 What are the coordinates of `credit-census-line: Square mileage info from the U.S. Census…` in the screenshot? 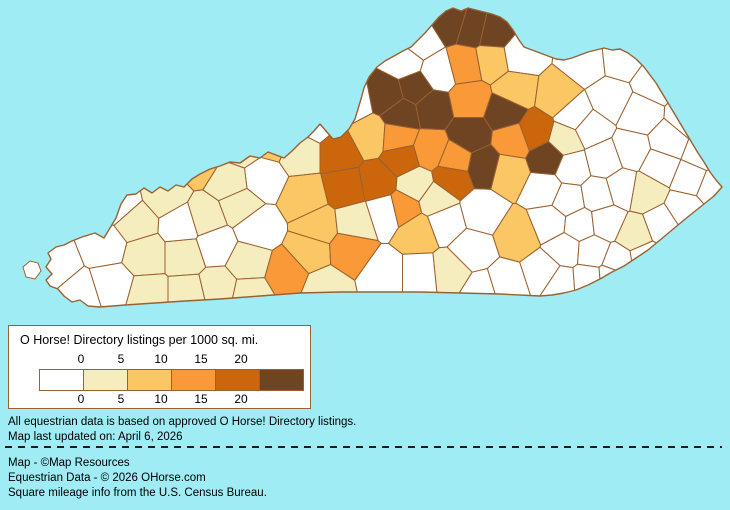 It's located at (137, 493).